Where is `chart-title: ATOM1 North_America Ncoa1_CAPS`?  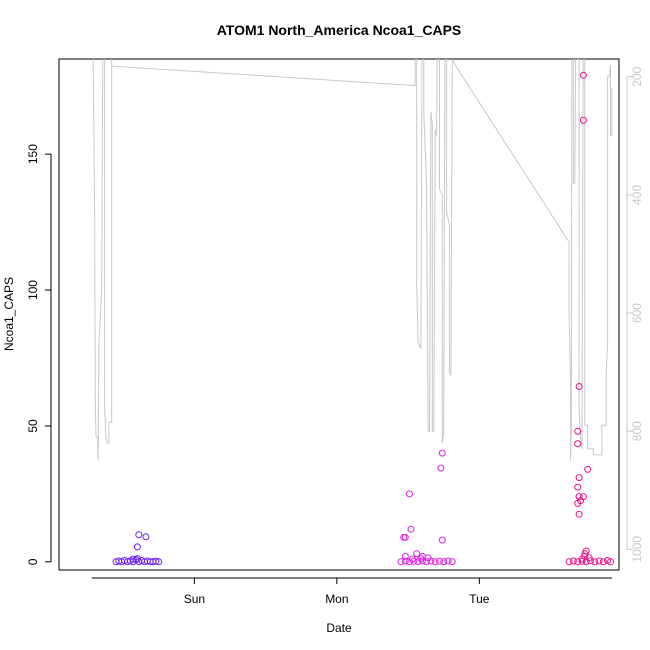 chart-title: ATOM1 North_America Ncoa1_CAPS is located at coordinates (339, 30).